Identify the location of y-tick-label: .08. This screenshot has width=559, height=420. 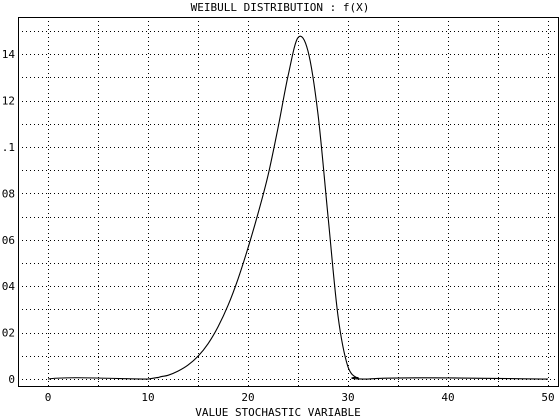
(7, 193).